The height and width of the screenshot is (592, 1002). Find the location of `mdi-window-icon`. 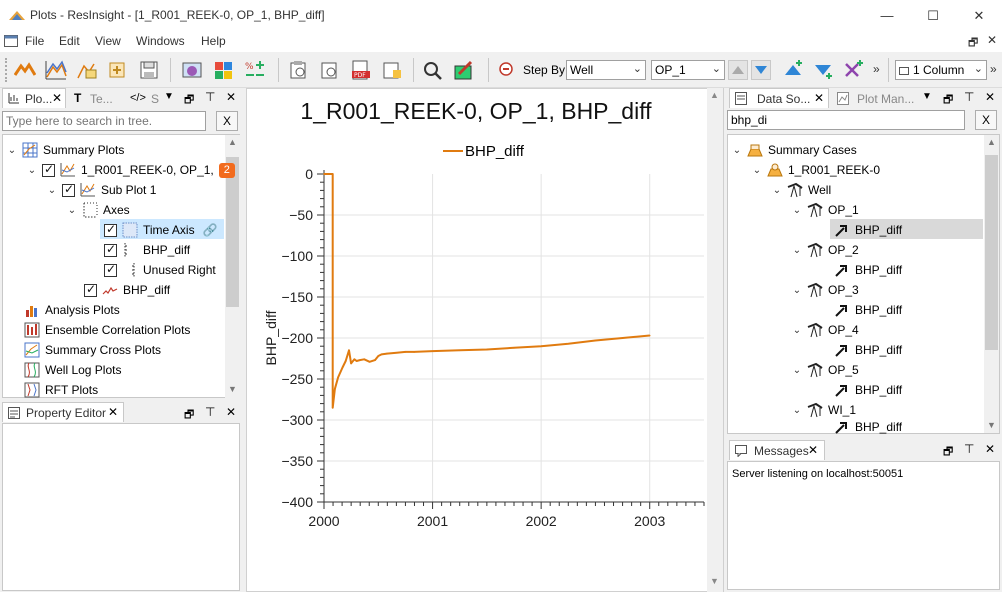

mdi-window-icon is located at coordinates (11, 41).